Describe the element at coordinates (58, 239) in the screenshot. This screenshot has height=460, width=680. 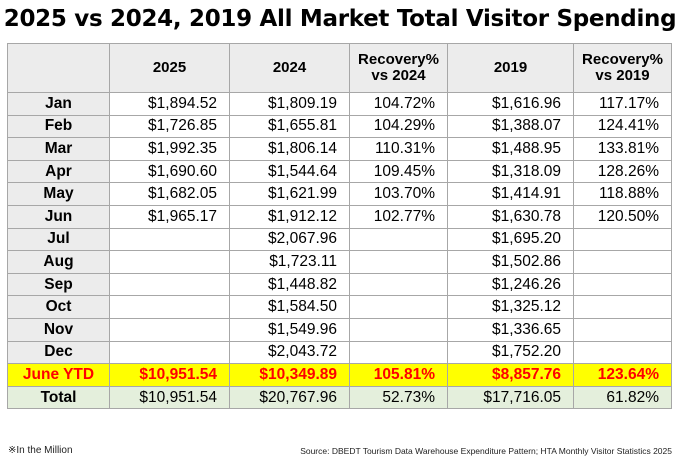
I see `row-label: Jul` at that location.